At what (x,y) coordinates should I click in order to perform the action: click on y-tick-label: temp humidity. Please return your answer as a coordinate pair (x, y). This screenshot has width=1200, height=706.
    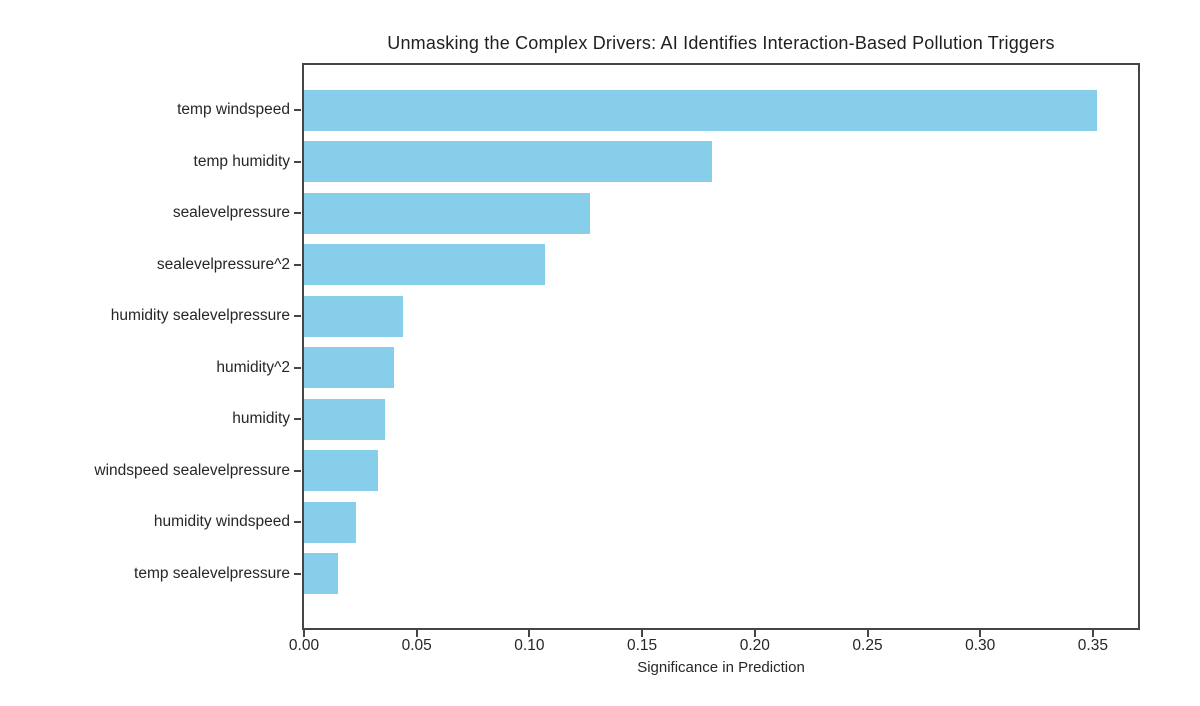
    Looking at the image, I should click on (241, 161).